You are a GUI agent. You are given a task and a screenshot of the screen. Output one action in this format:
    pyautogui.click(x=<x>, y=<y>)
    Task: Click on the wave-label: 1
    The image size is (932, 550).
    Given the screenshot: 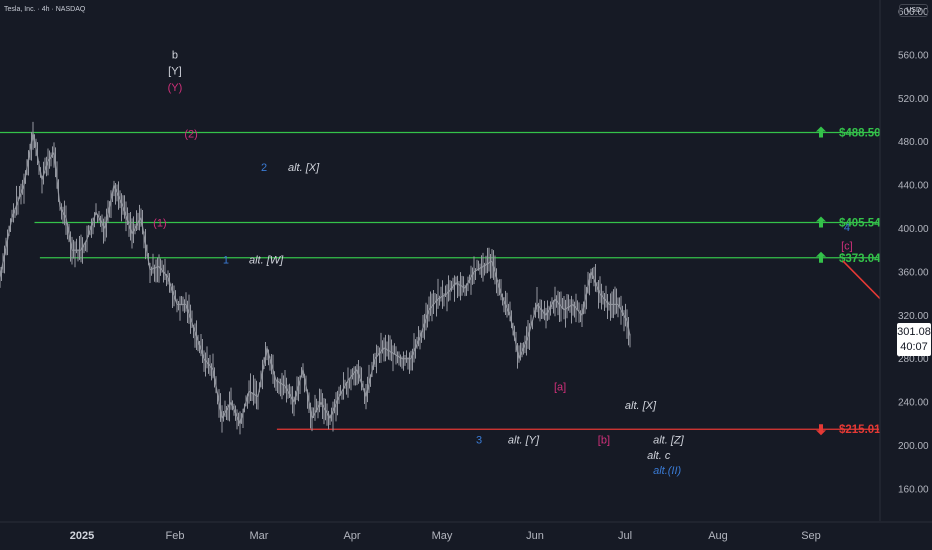 What is the action you would take?
    pyautogui.click(x=226, y=260)
    